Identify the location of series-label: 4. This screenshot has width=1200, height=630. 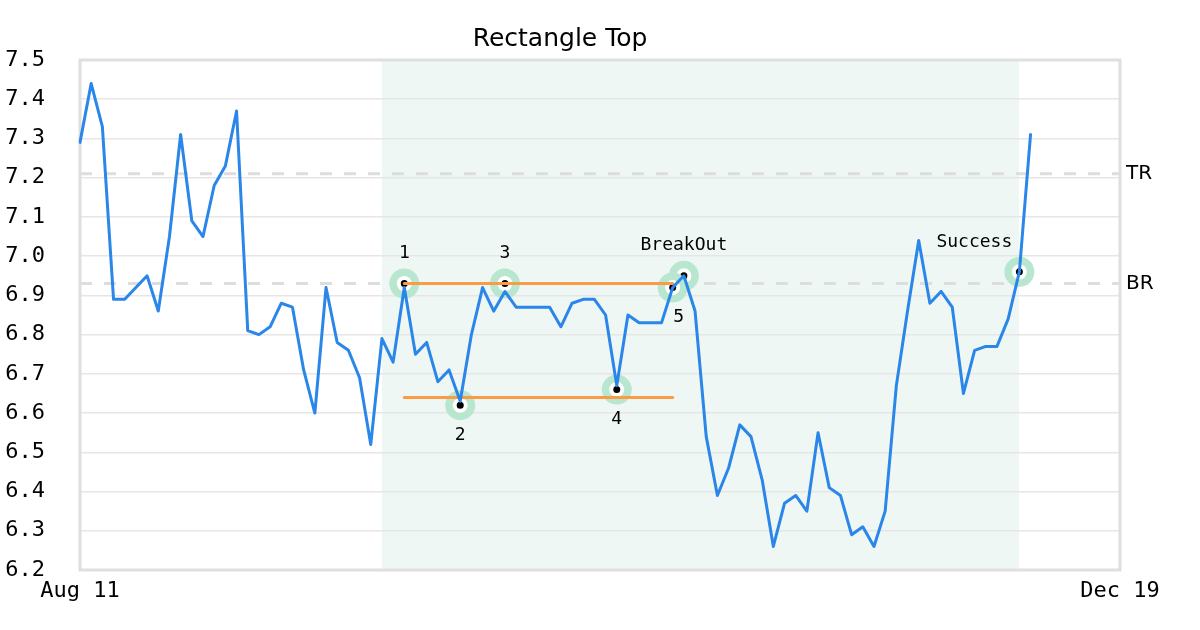
(617, 418).